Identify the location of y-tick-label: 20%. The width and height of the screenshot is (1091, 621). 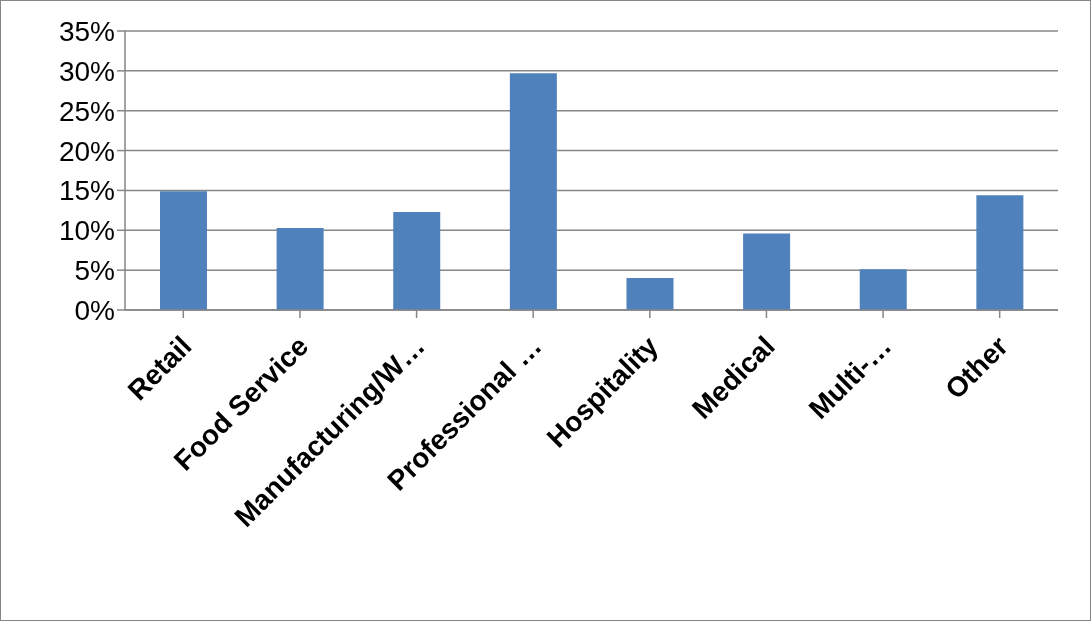
(86, 151).